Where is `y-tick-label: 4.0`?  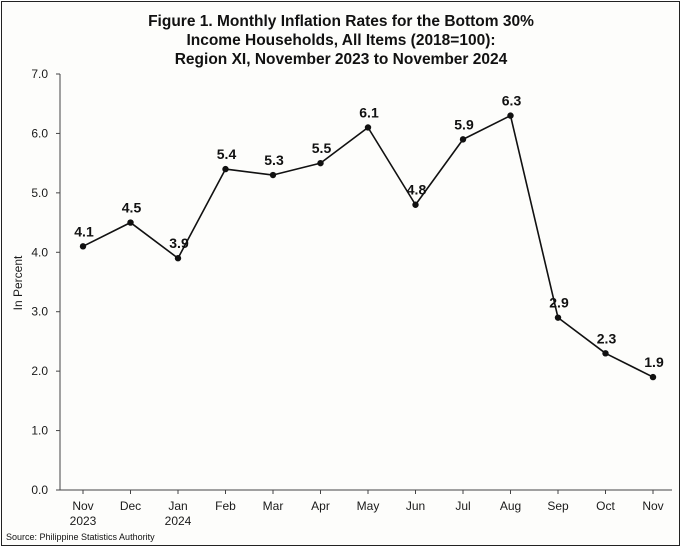
y-tick-label: 4.0 is located at coordinates (39, 252).